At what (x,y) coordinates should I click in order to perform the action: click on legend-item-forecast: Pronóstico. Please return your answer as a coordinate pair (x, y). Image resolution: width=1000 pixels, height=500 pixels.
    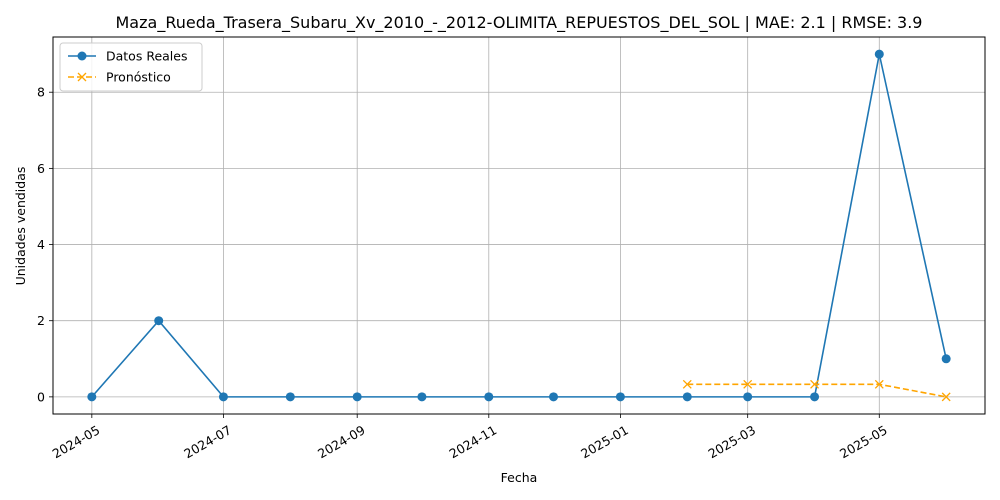
    Looking at the image, I should click on (119, 77).